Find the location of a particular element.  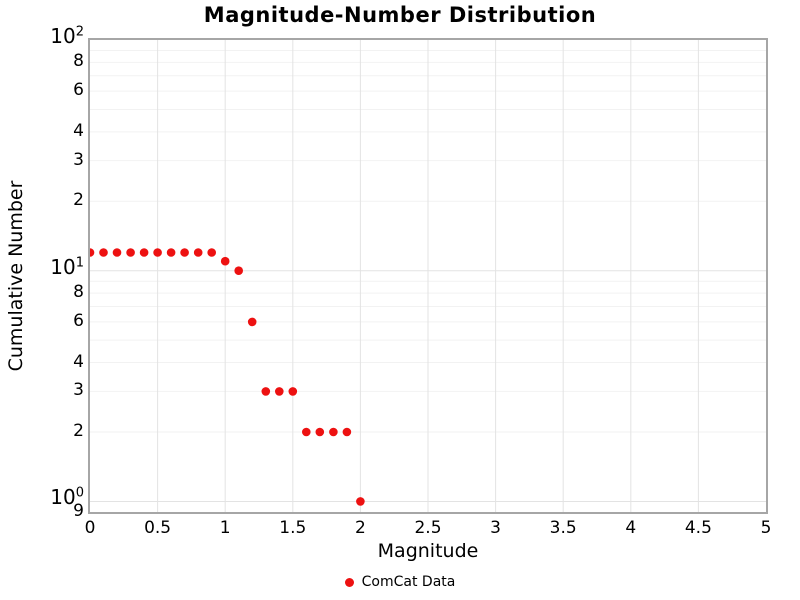

y-tick-label-decade: 10⁰ is located at coordinates (67, 497).